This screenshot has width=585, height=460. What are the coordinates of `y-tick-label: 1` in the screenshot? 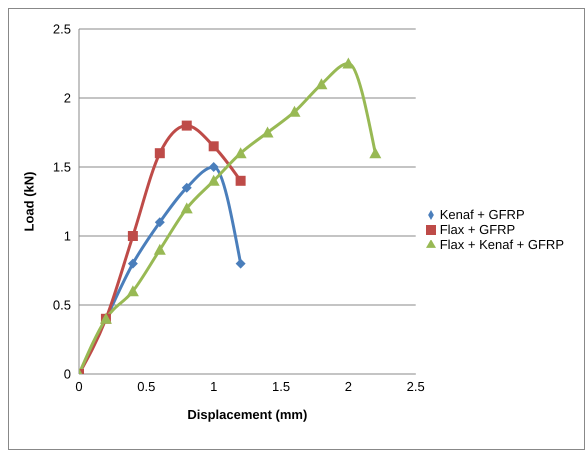 It's located at (67, 236).